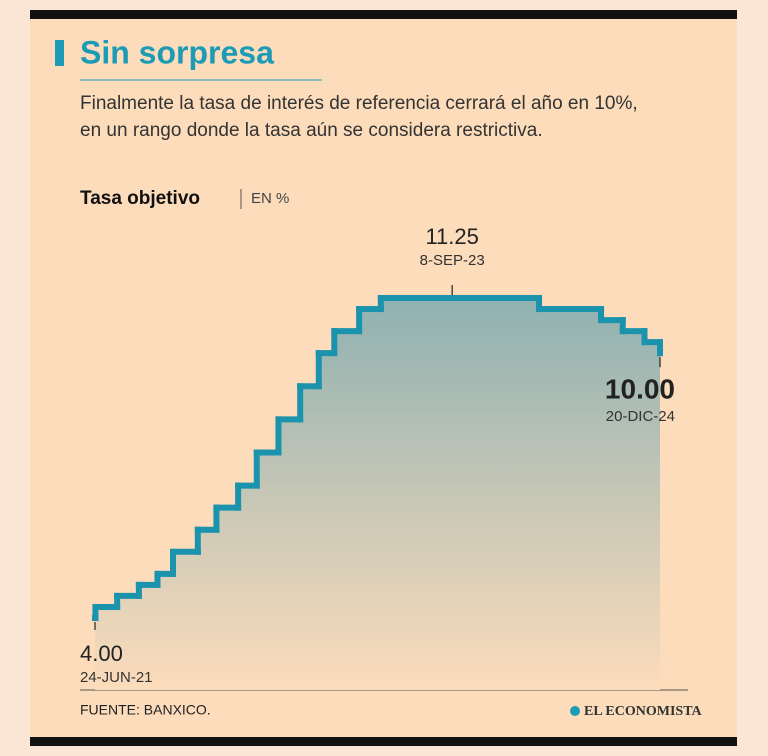 Image resolution: width=768 pixels, height=756 pixels. Describe the element at coordinates (640, 389) in the screenshot. I see `annotation-value: 10.00` at that location.